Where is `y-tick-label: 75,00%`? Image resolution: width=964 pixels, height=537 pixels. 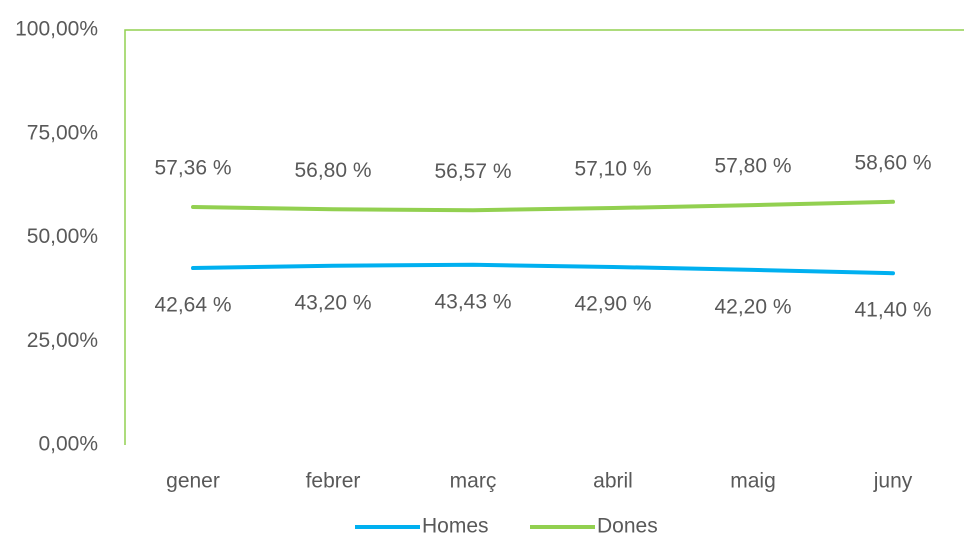 y-tick-label: 75,00% is located at coordinates (62, 132).